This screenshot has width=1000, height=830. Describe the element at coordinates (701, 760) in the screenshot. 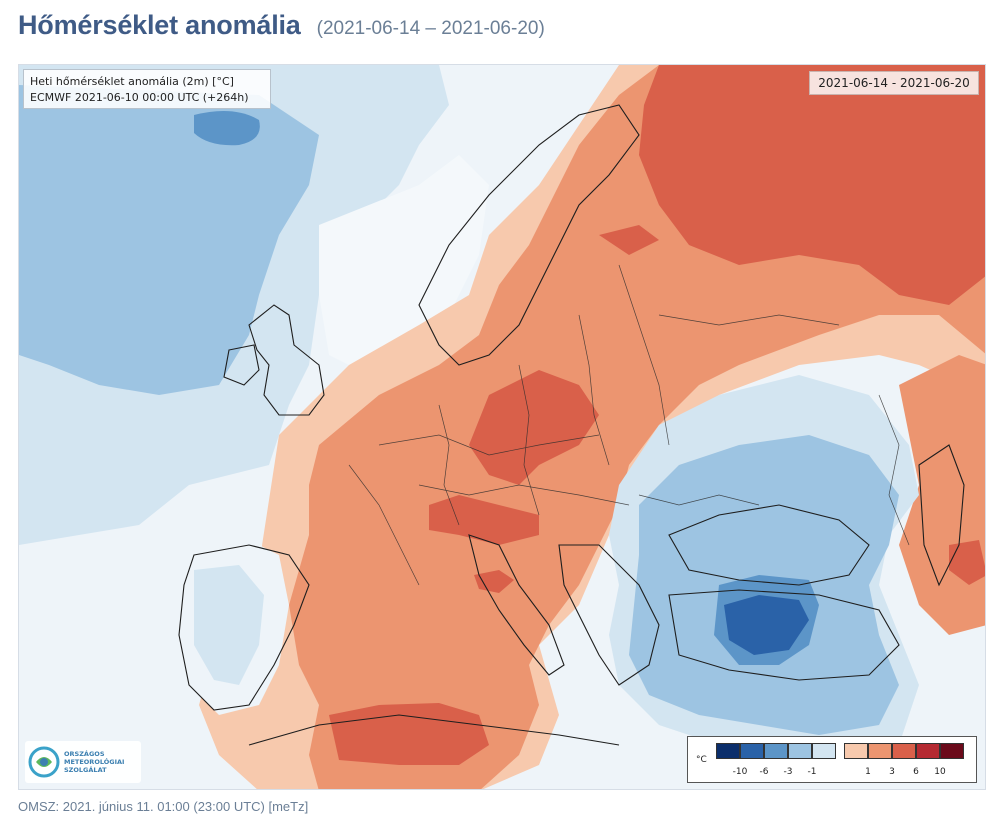

I see `legend-unit-label: °C` at that location.